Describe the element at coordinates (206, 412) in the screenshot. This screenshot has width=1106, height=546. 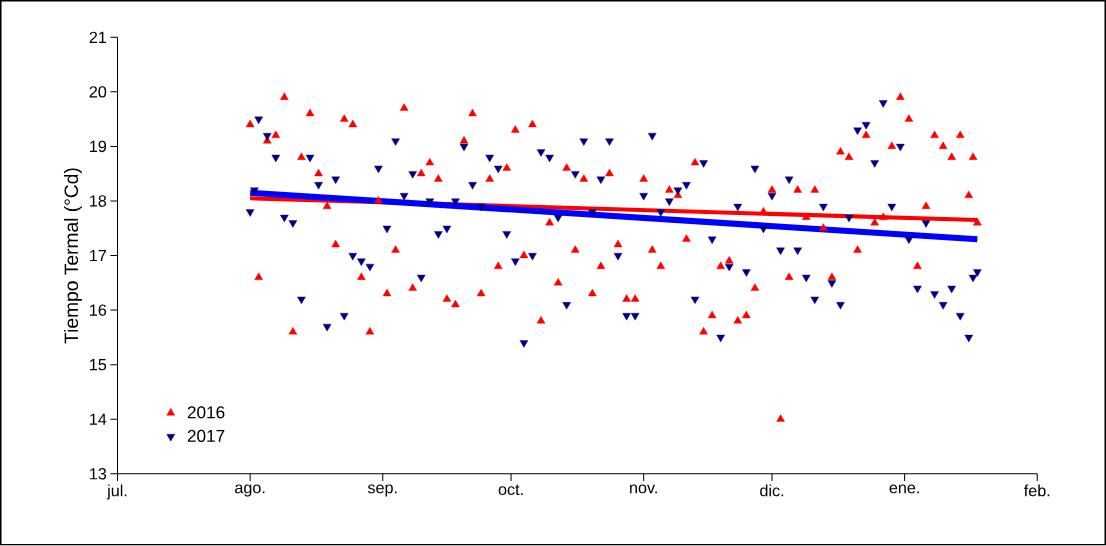
I see `legend-label: 2016` at that location.